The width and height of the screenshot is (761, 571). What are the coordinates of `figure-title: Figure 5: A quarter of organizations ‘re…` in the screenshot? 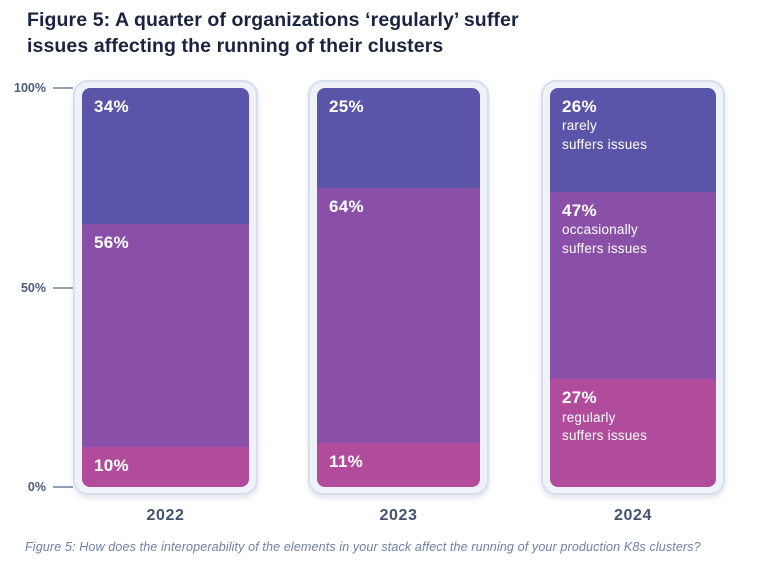 It's located at (273, 33).